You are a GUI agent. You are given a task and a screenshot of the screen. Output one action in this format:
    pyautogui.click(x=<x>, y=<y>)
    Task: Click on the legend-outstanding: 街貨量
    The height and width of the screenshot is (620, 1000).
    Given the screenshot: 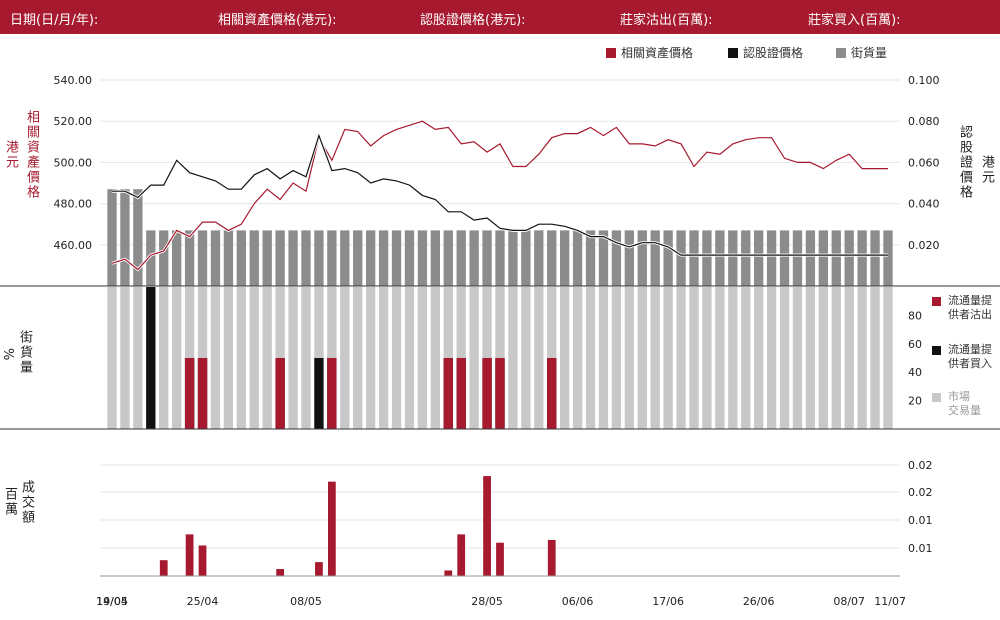 What is the action you would take?
    pyautogui.click(x=861, y=52)
    